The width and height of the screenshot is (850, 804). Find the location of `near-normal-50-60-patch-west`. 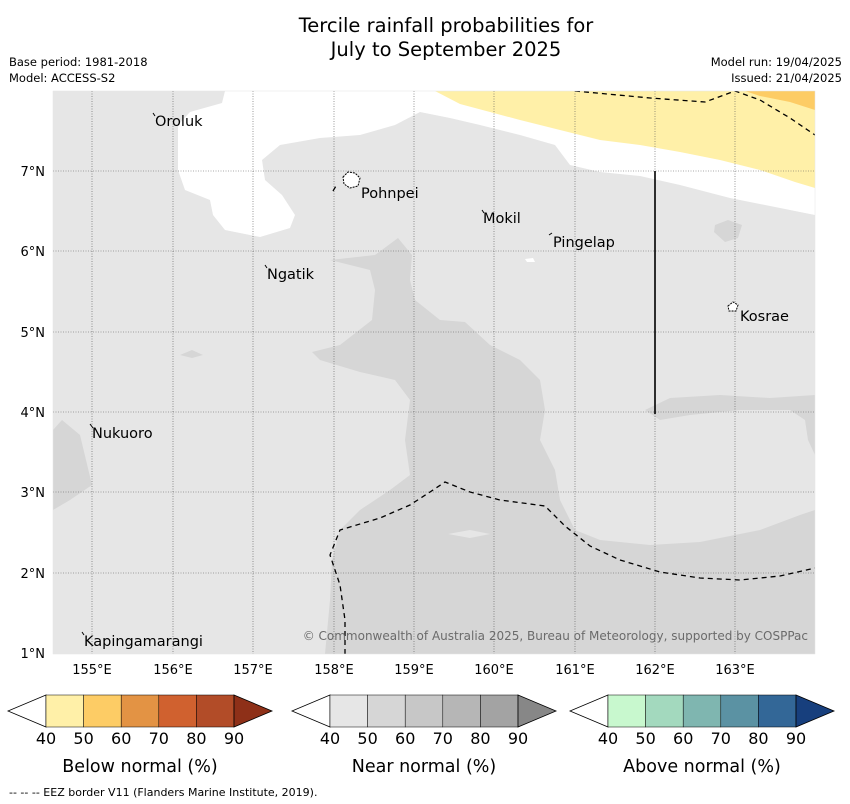

near-normal-50-60-patch-west is located at coordinates (72, 465).